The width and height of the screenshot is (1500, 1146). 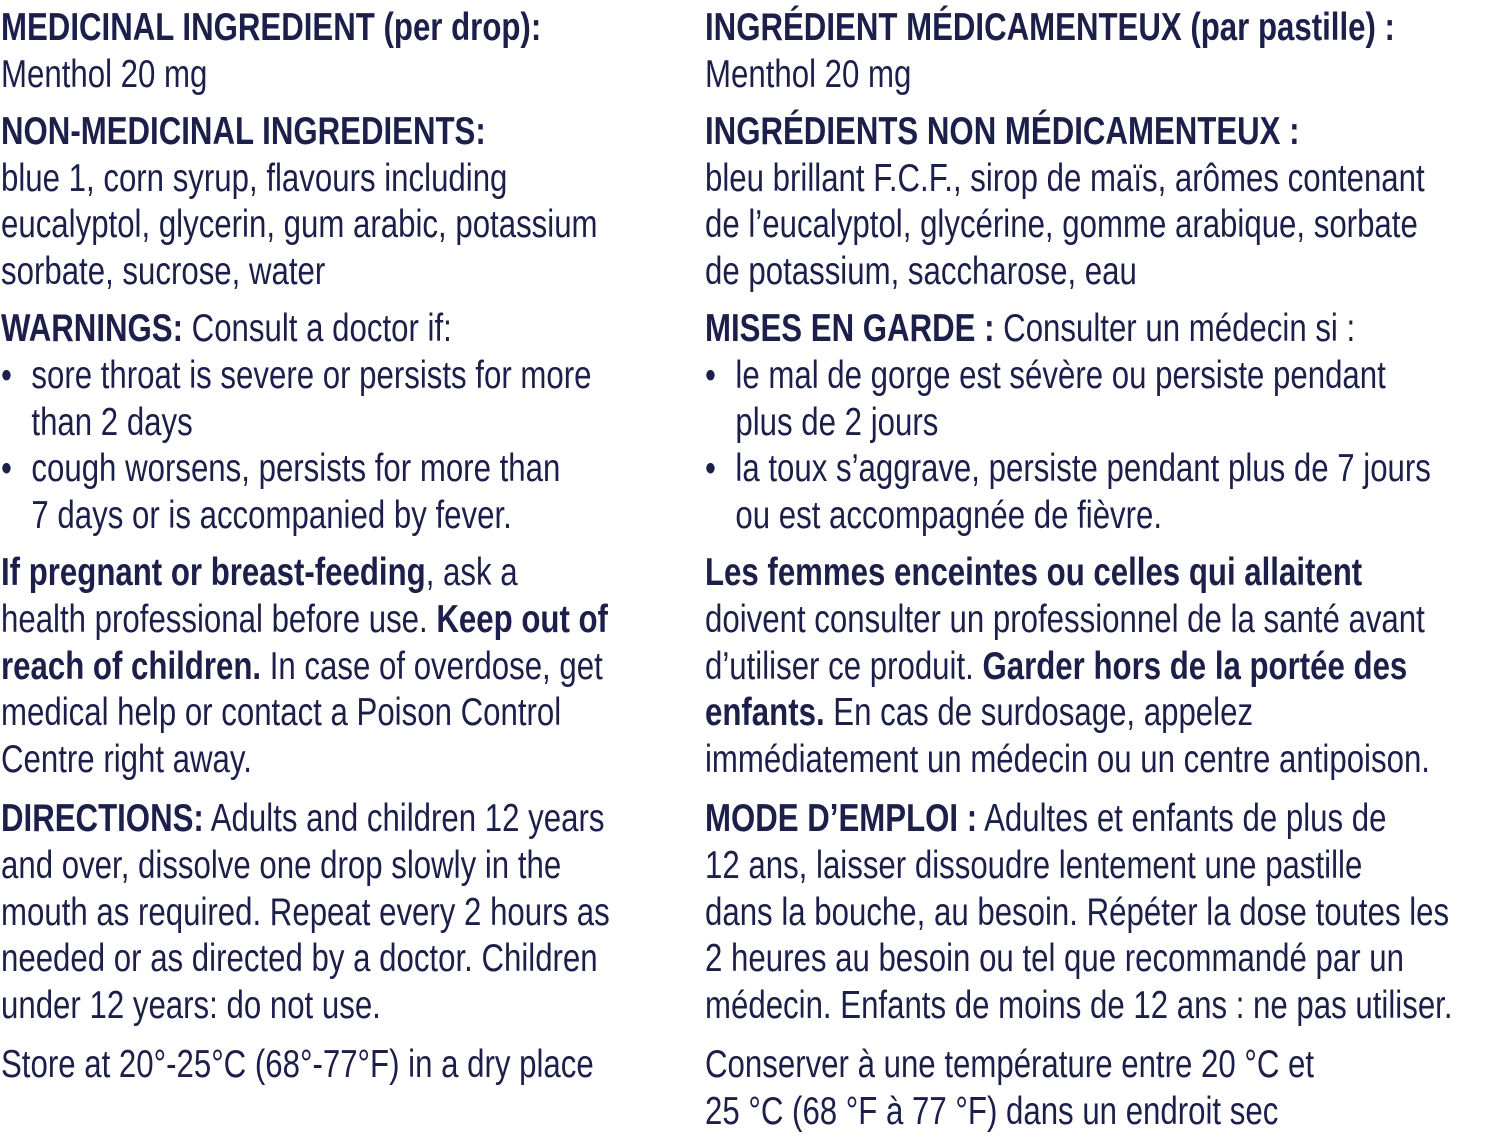 What do you see at coordinates (191, 1006) in the screenshot?
I see `body-text: under 12 years: do not use.` at bounding box center [191, 1006].